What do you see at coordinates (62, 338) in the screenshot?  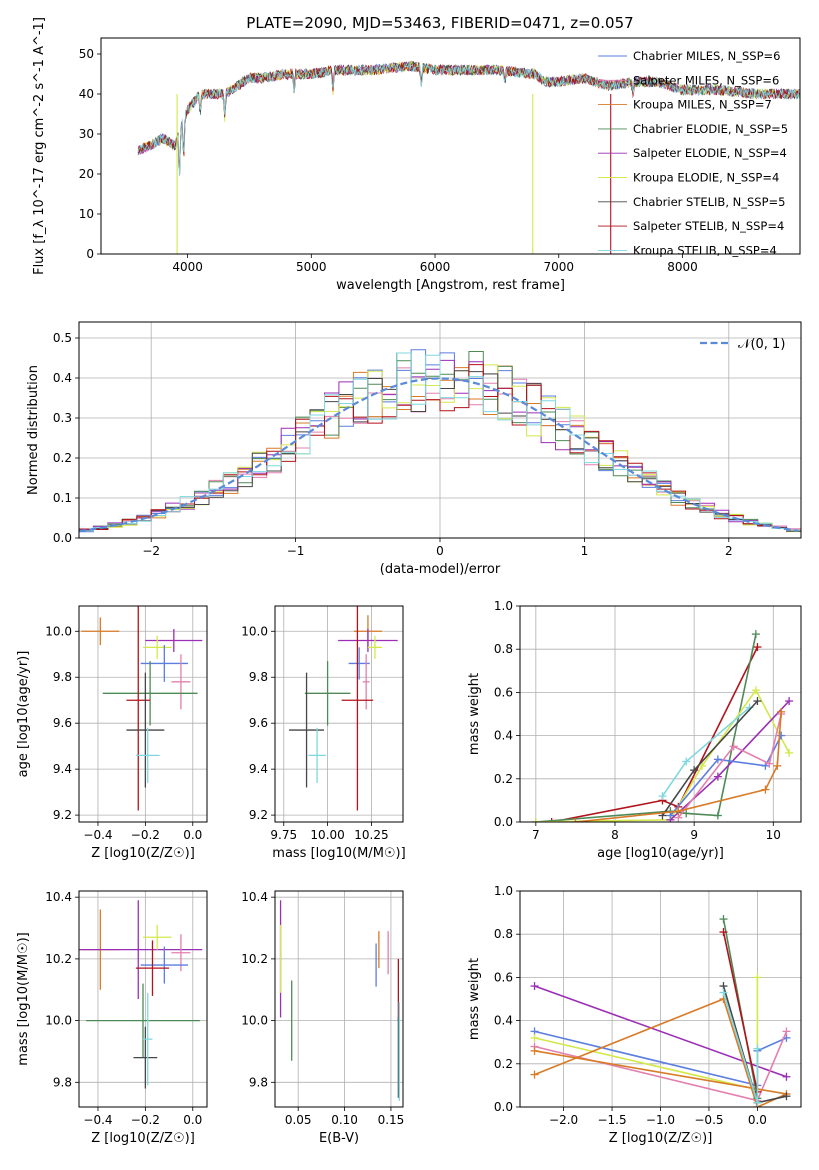 I see `y-tick-label: 0.5` at bounding box center [62, 338].